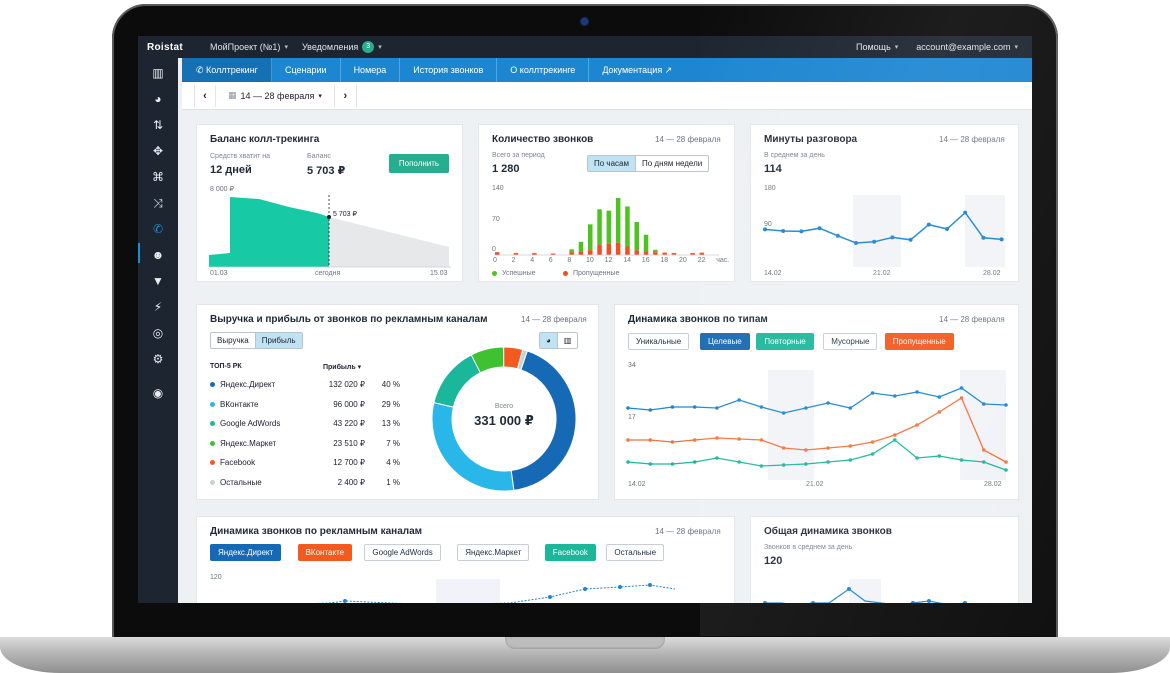 This screenshot has width=1170, height=673. What do you see at coordinates (342, 367) in the screenshot?
I see `column-head-profit: Прибыль ▾` at bounding box center [342, 367].